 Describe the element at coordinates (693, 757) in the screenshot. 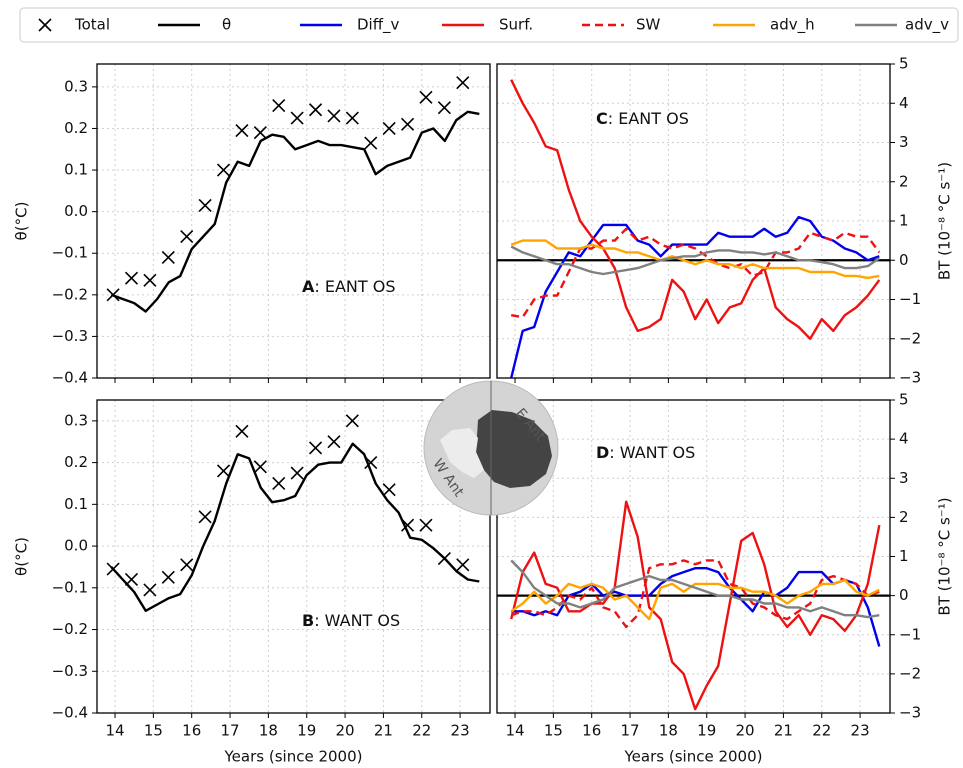

I see `x-axis-label: Years (since 2000)` at that location.